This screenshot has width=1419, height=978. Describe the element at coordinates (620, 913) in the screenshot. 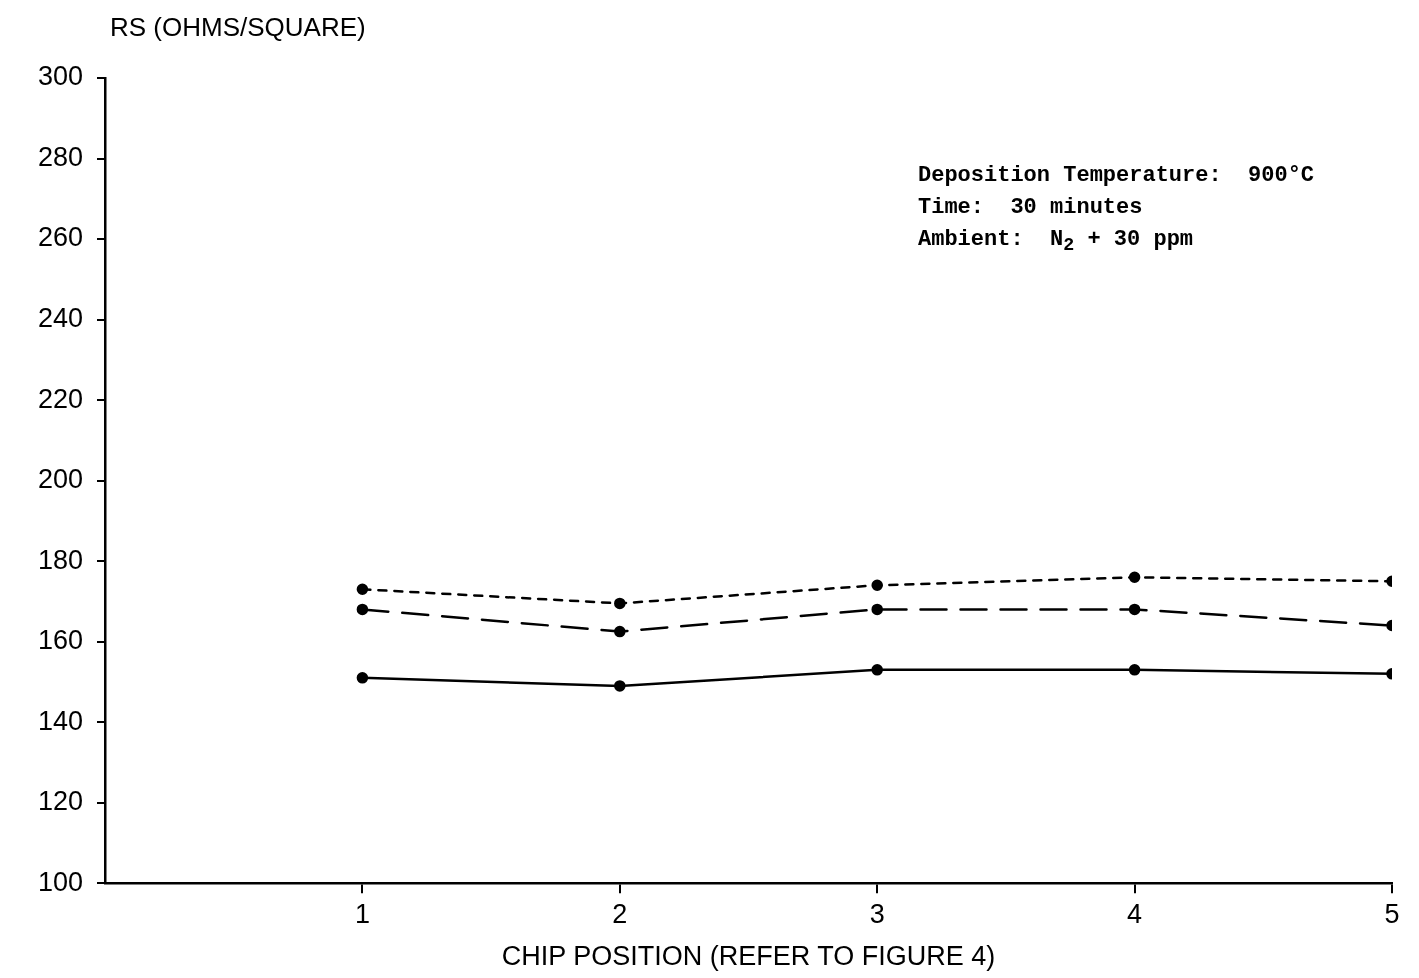

I see `x-tick-label: 2` at that location.